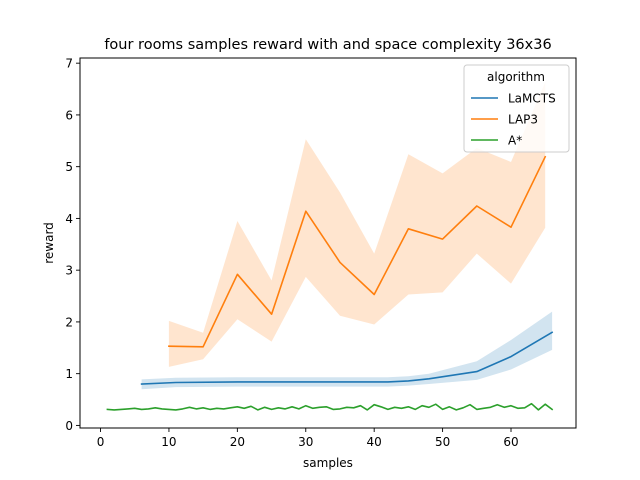 Image resolution: width=640 pixels, height=480 pixels. I want to click on x-tick-label: 30, so click(305, 442).